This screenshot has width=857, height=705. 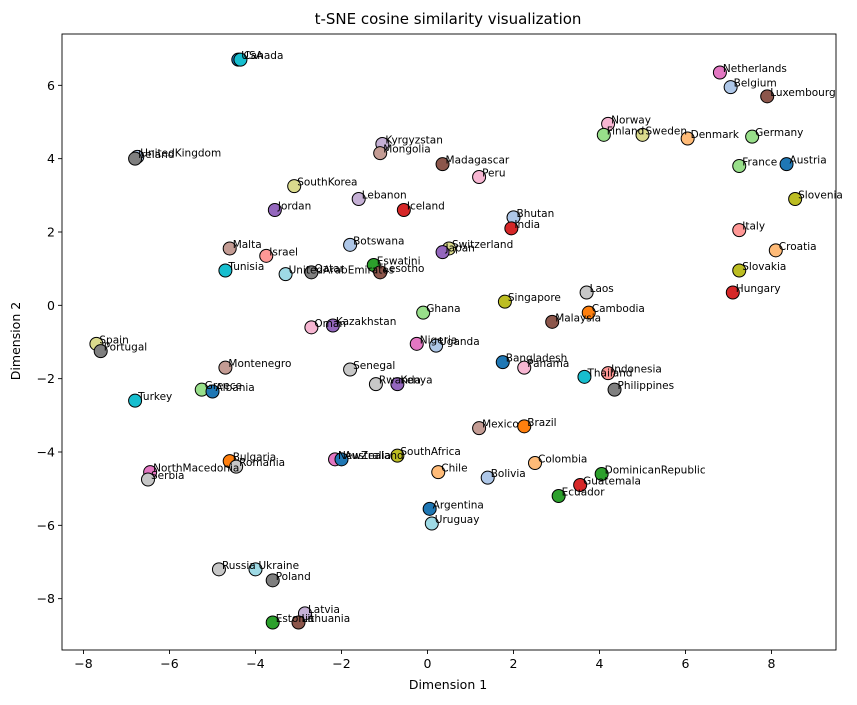 I want to click on y-tick-label: −6, so click(x=46, y=525).